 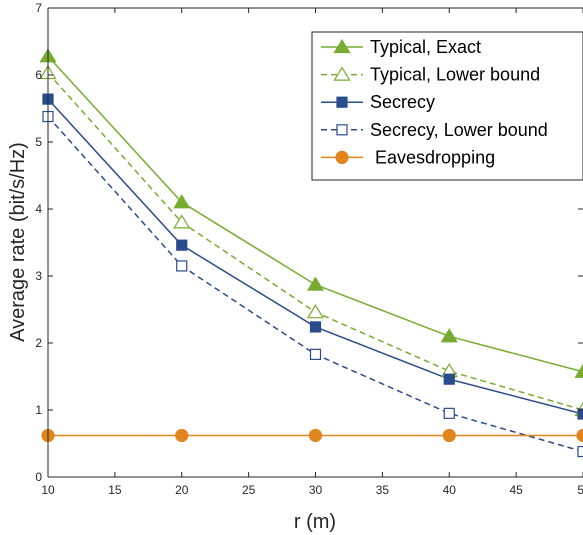 I want to click on legend-label-3: Secrecy, Lower bound, so click(x=459, y=130).